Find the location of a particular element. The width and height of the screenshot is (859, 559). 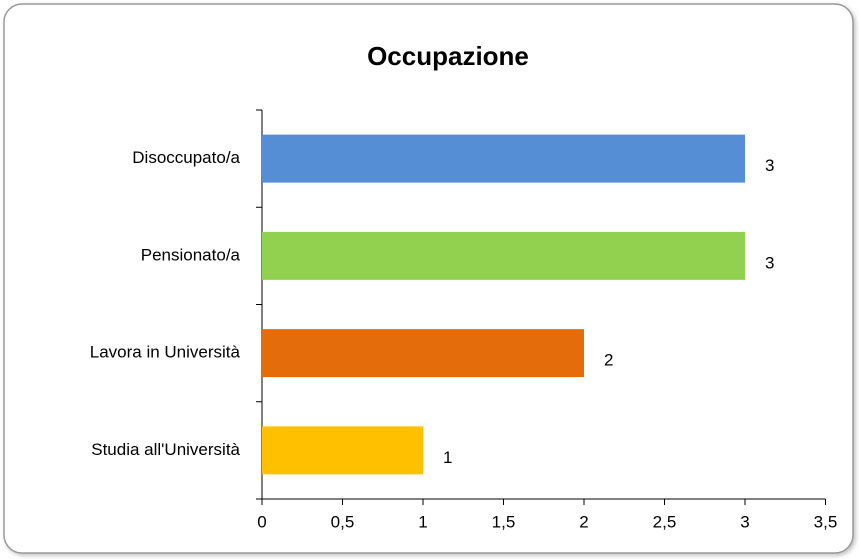

data-label: 1 is located at coordinates (447, 457).